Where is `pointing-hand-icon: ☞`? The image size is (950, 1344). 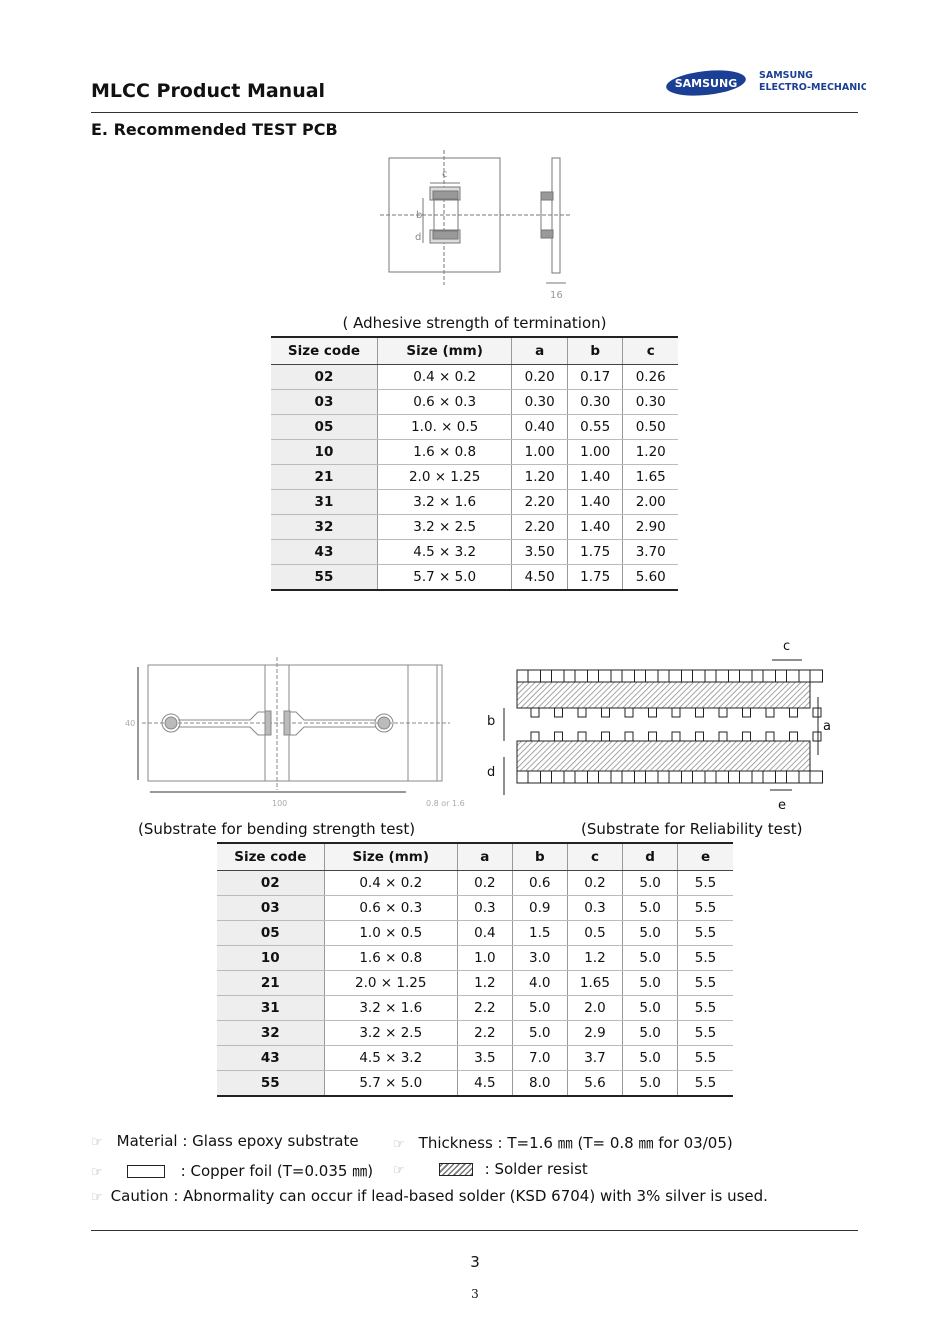 pointing-hand-icon: ☞ is located at coordinates (97, 1142).